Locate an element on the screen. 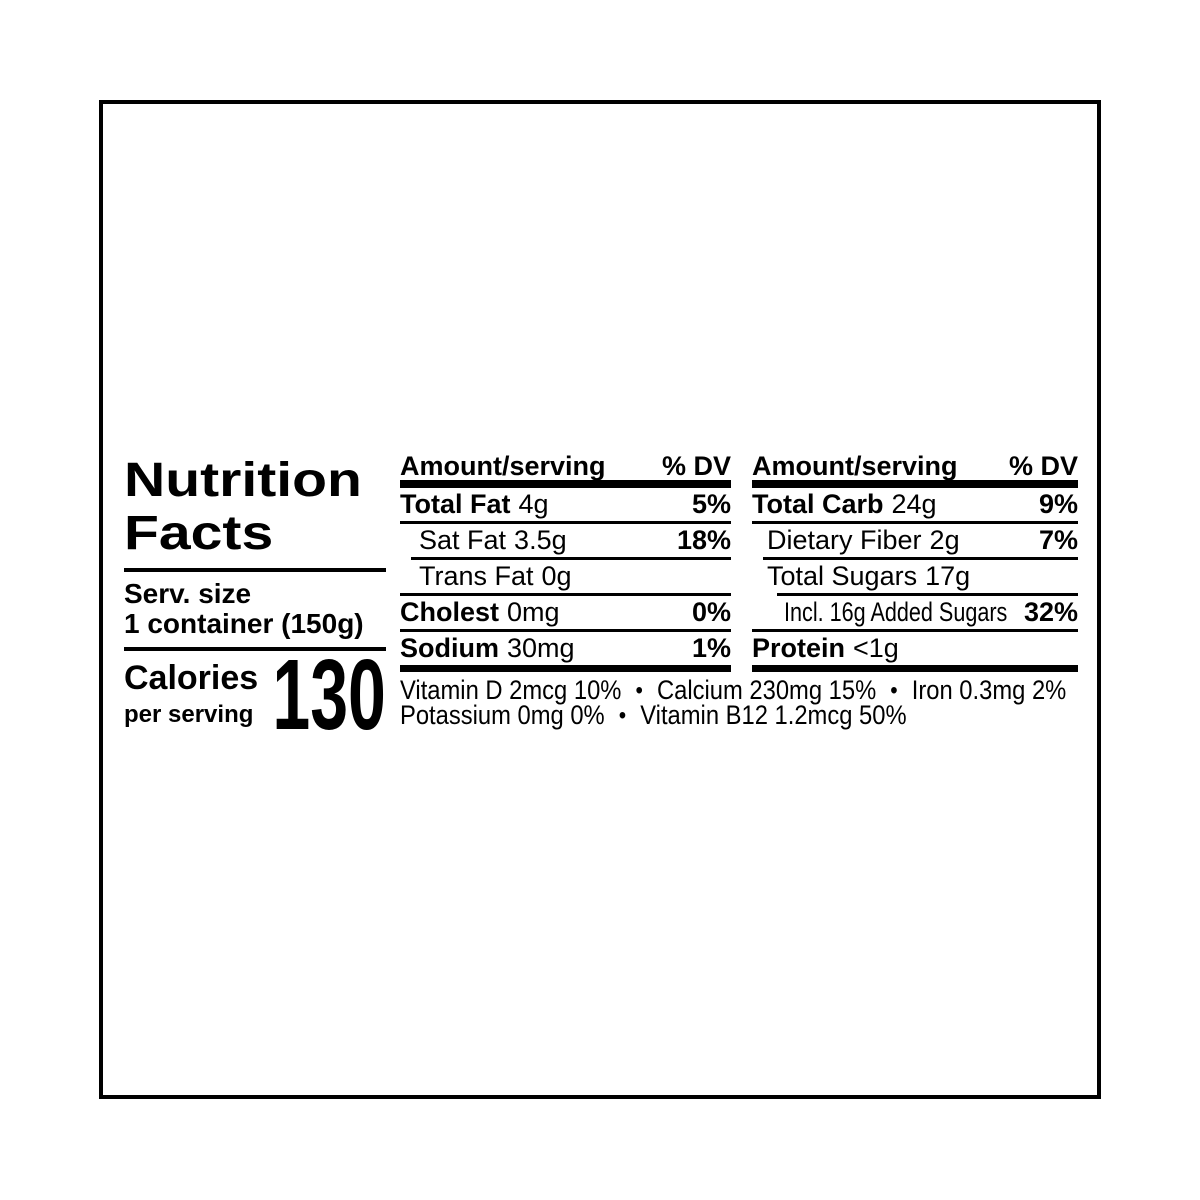 The image size is (1200, 1200). nutrient-dv: 5% is located at coordinates (711, 504).